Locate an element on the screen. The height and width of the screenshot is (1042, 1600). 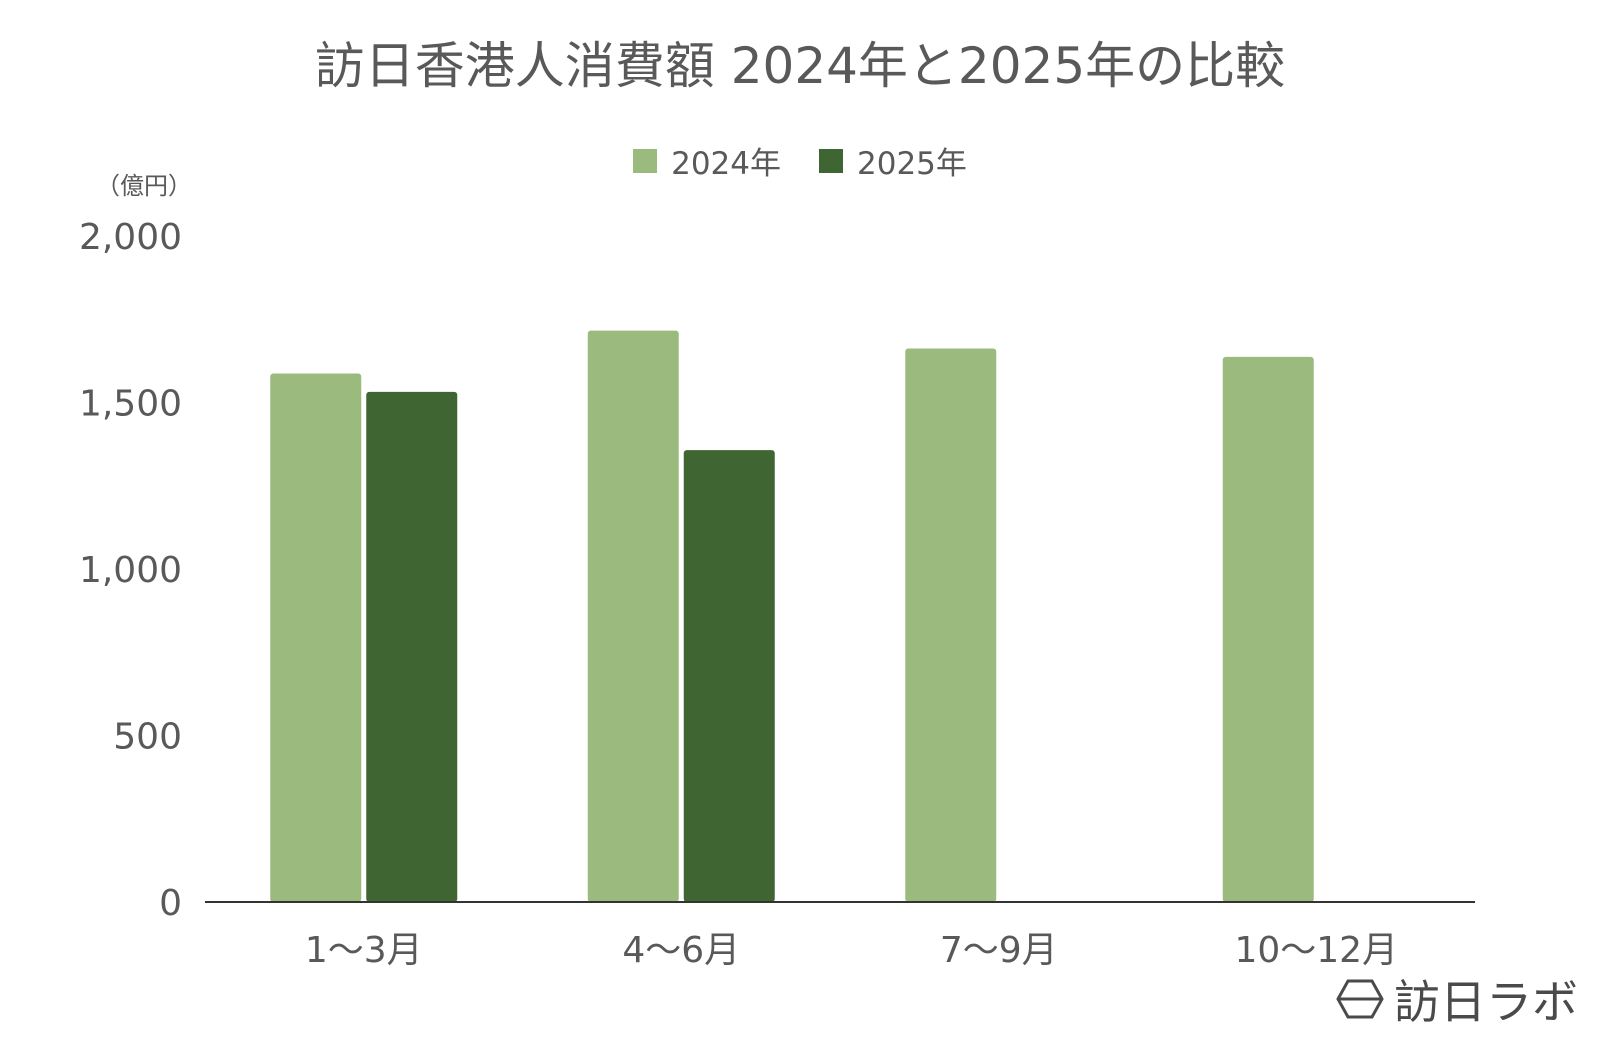
x-tick-label: 10〜12月 is located at coordinates (1316, 950).